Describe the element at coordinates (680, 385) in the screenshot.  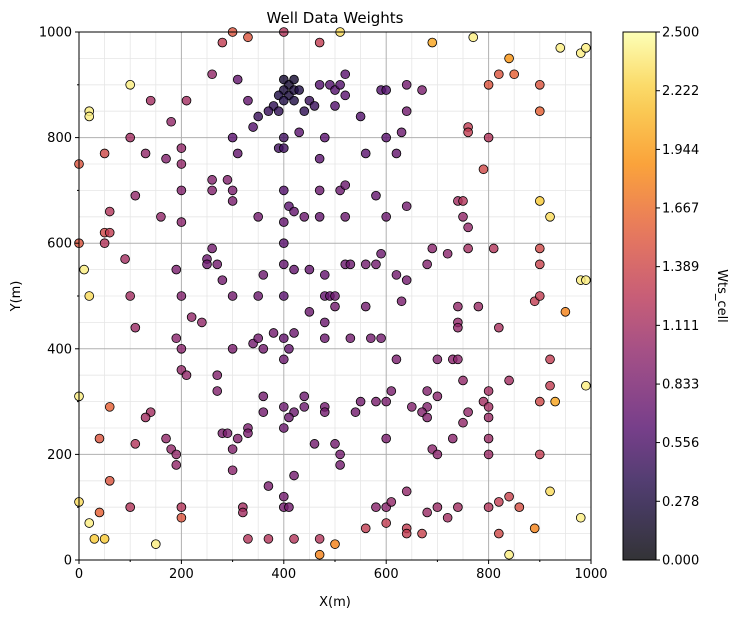
I see `colorbar-tick-label: 0.833` at that location.